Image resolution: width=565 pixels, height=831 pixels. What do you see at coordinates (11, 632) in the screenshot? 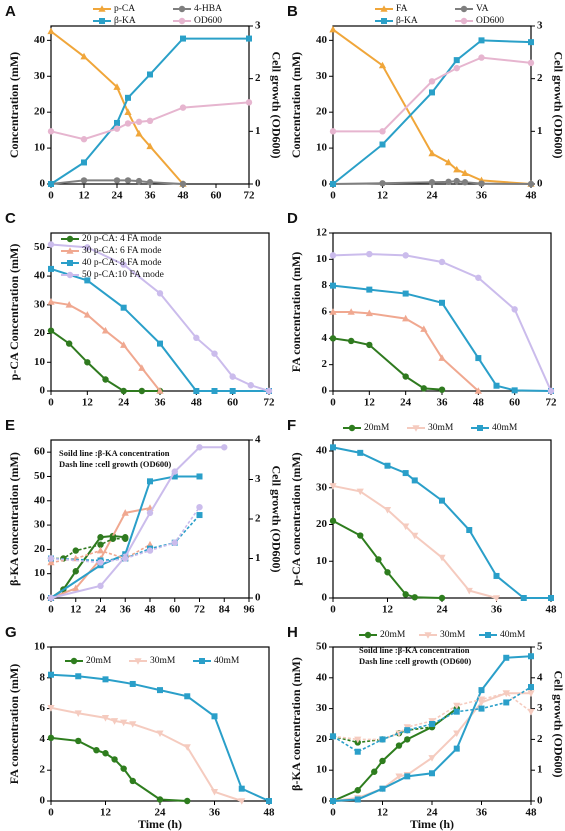
I see `panel-label: G` at bounding box center [11, 632].